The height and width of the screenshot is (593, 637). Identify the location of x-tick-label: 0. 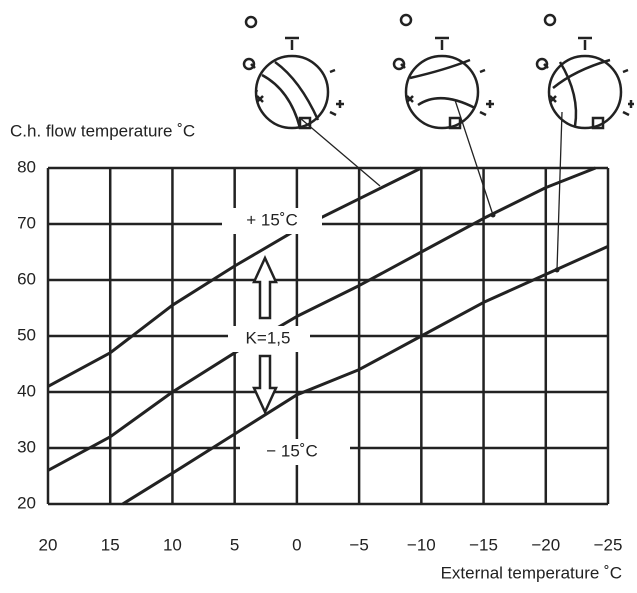
(296, 544).